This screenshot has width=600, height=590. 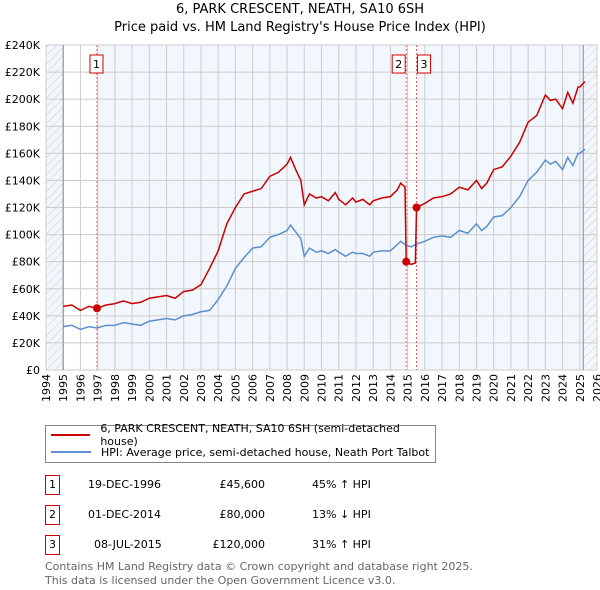 I want to click on y-tick-label: £200K, so click(x=23, y=99).